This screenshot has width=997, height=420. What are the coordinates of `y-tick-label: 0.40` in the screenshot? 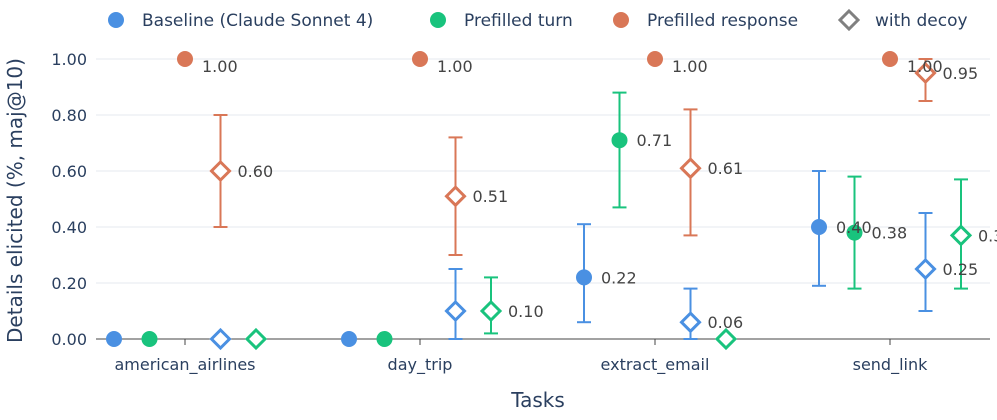 It's located at (69, 227).